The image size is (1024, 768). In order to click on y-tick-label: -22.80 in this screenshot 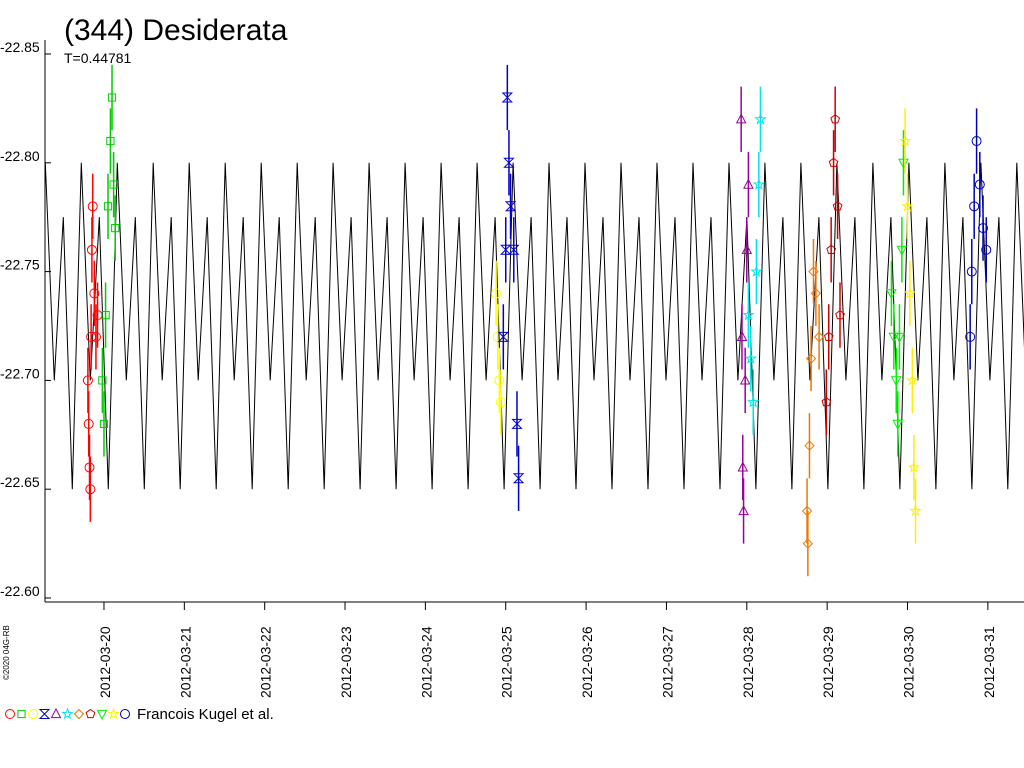, I will do `click(20, 156)`.